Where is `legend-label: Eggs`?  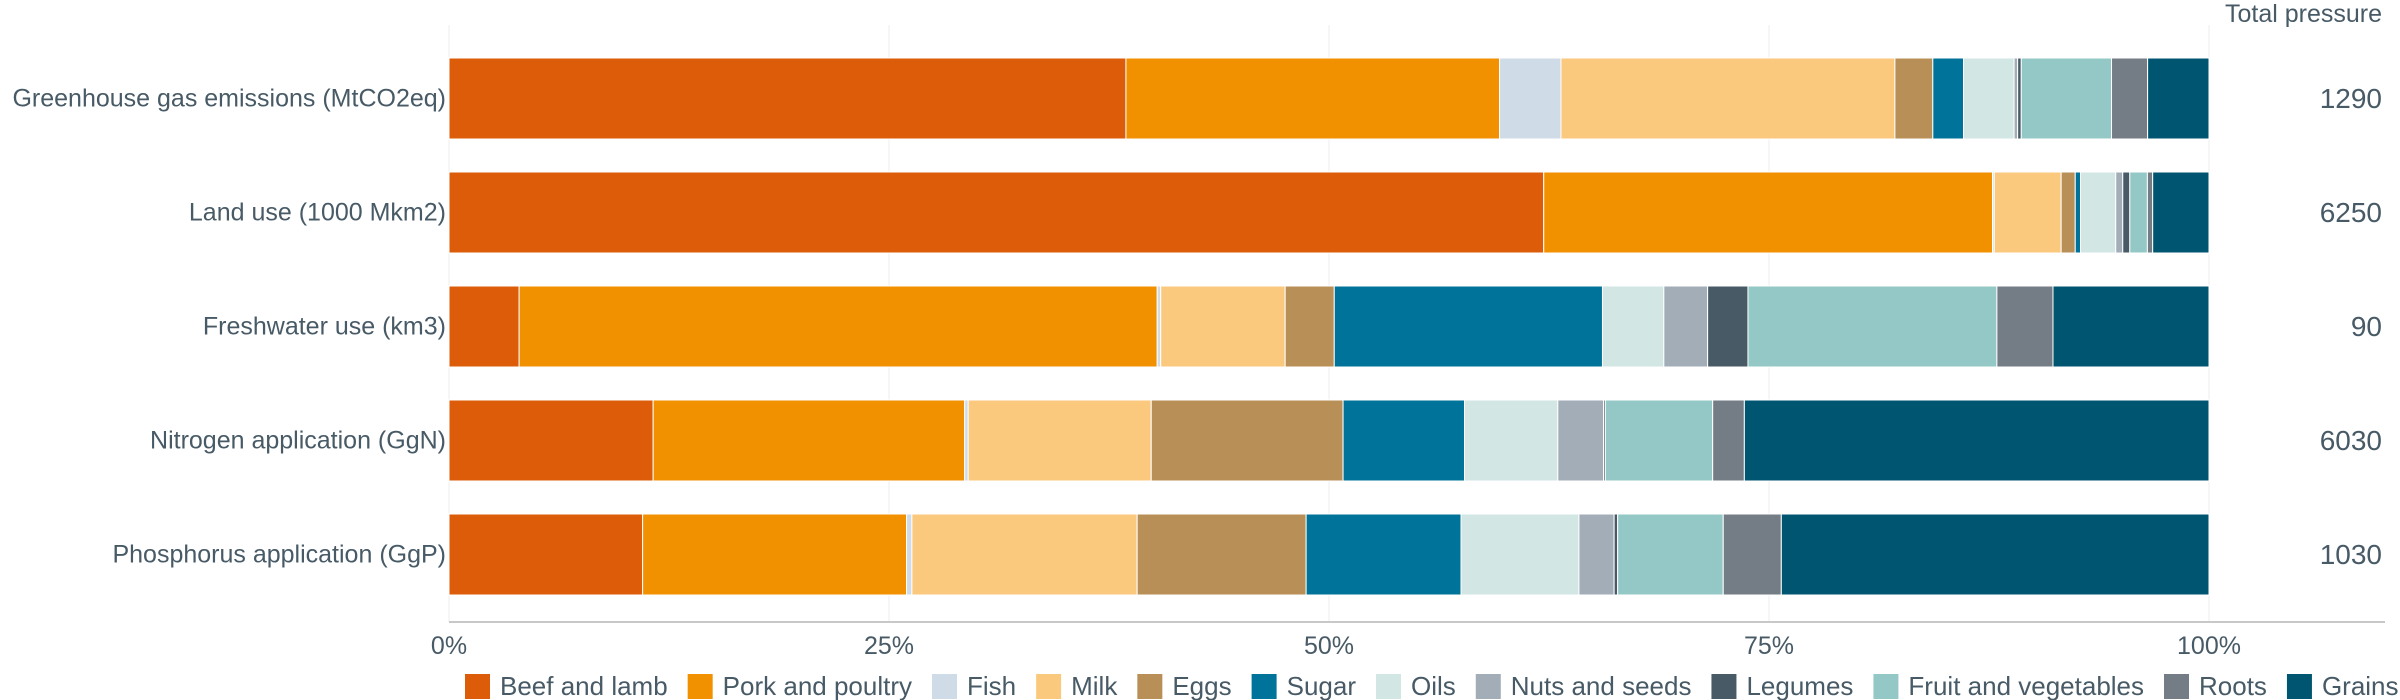 legend-label: Eggs is located at coordinates (1201, 685).